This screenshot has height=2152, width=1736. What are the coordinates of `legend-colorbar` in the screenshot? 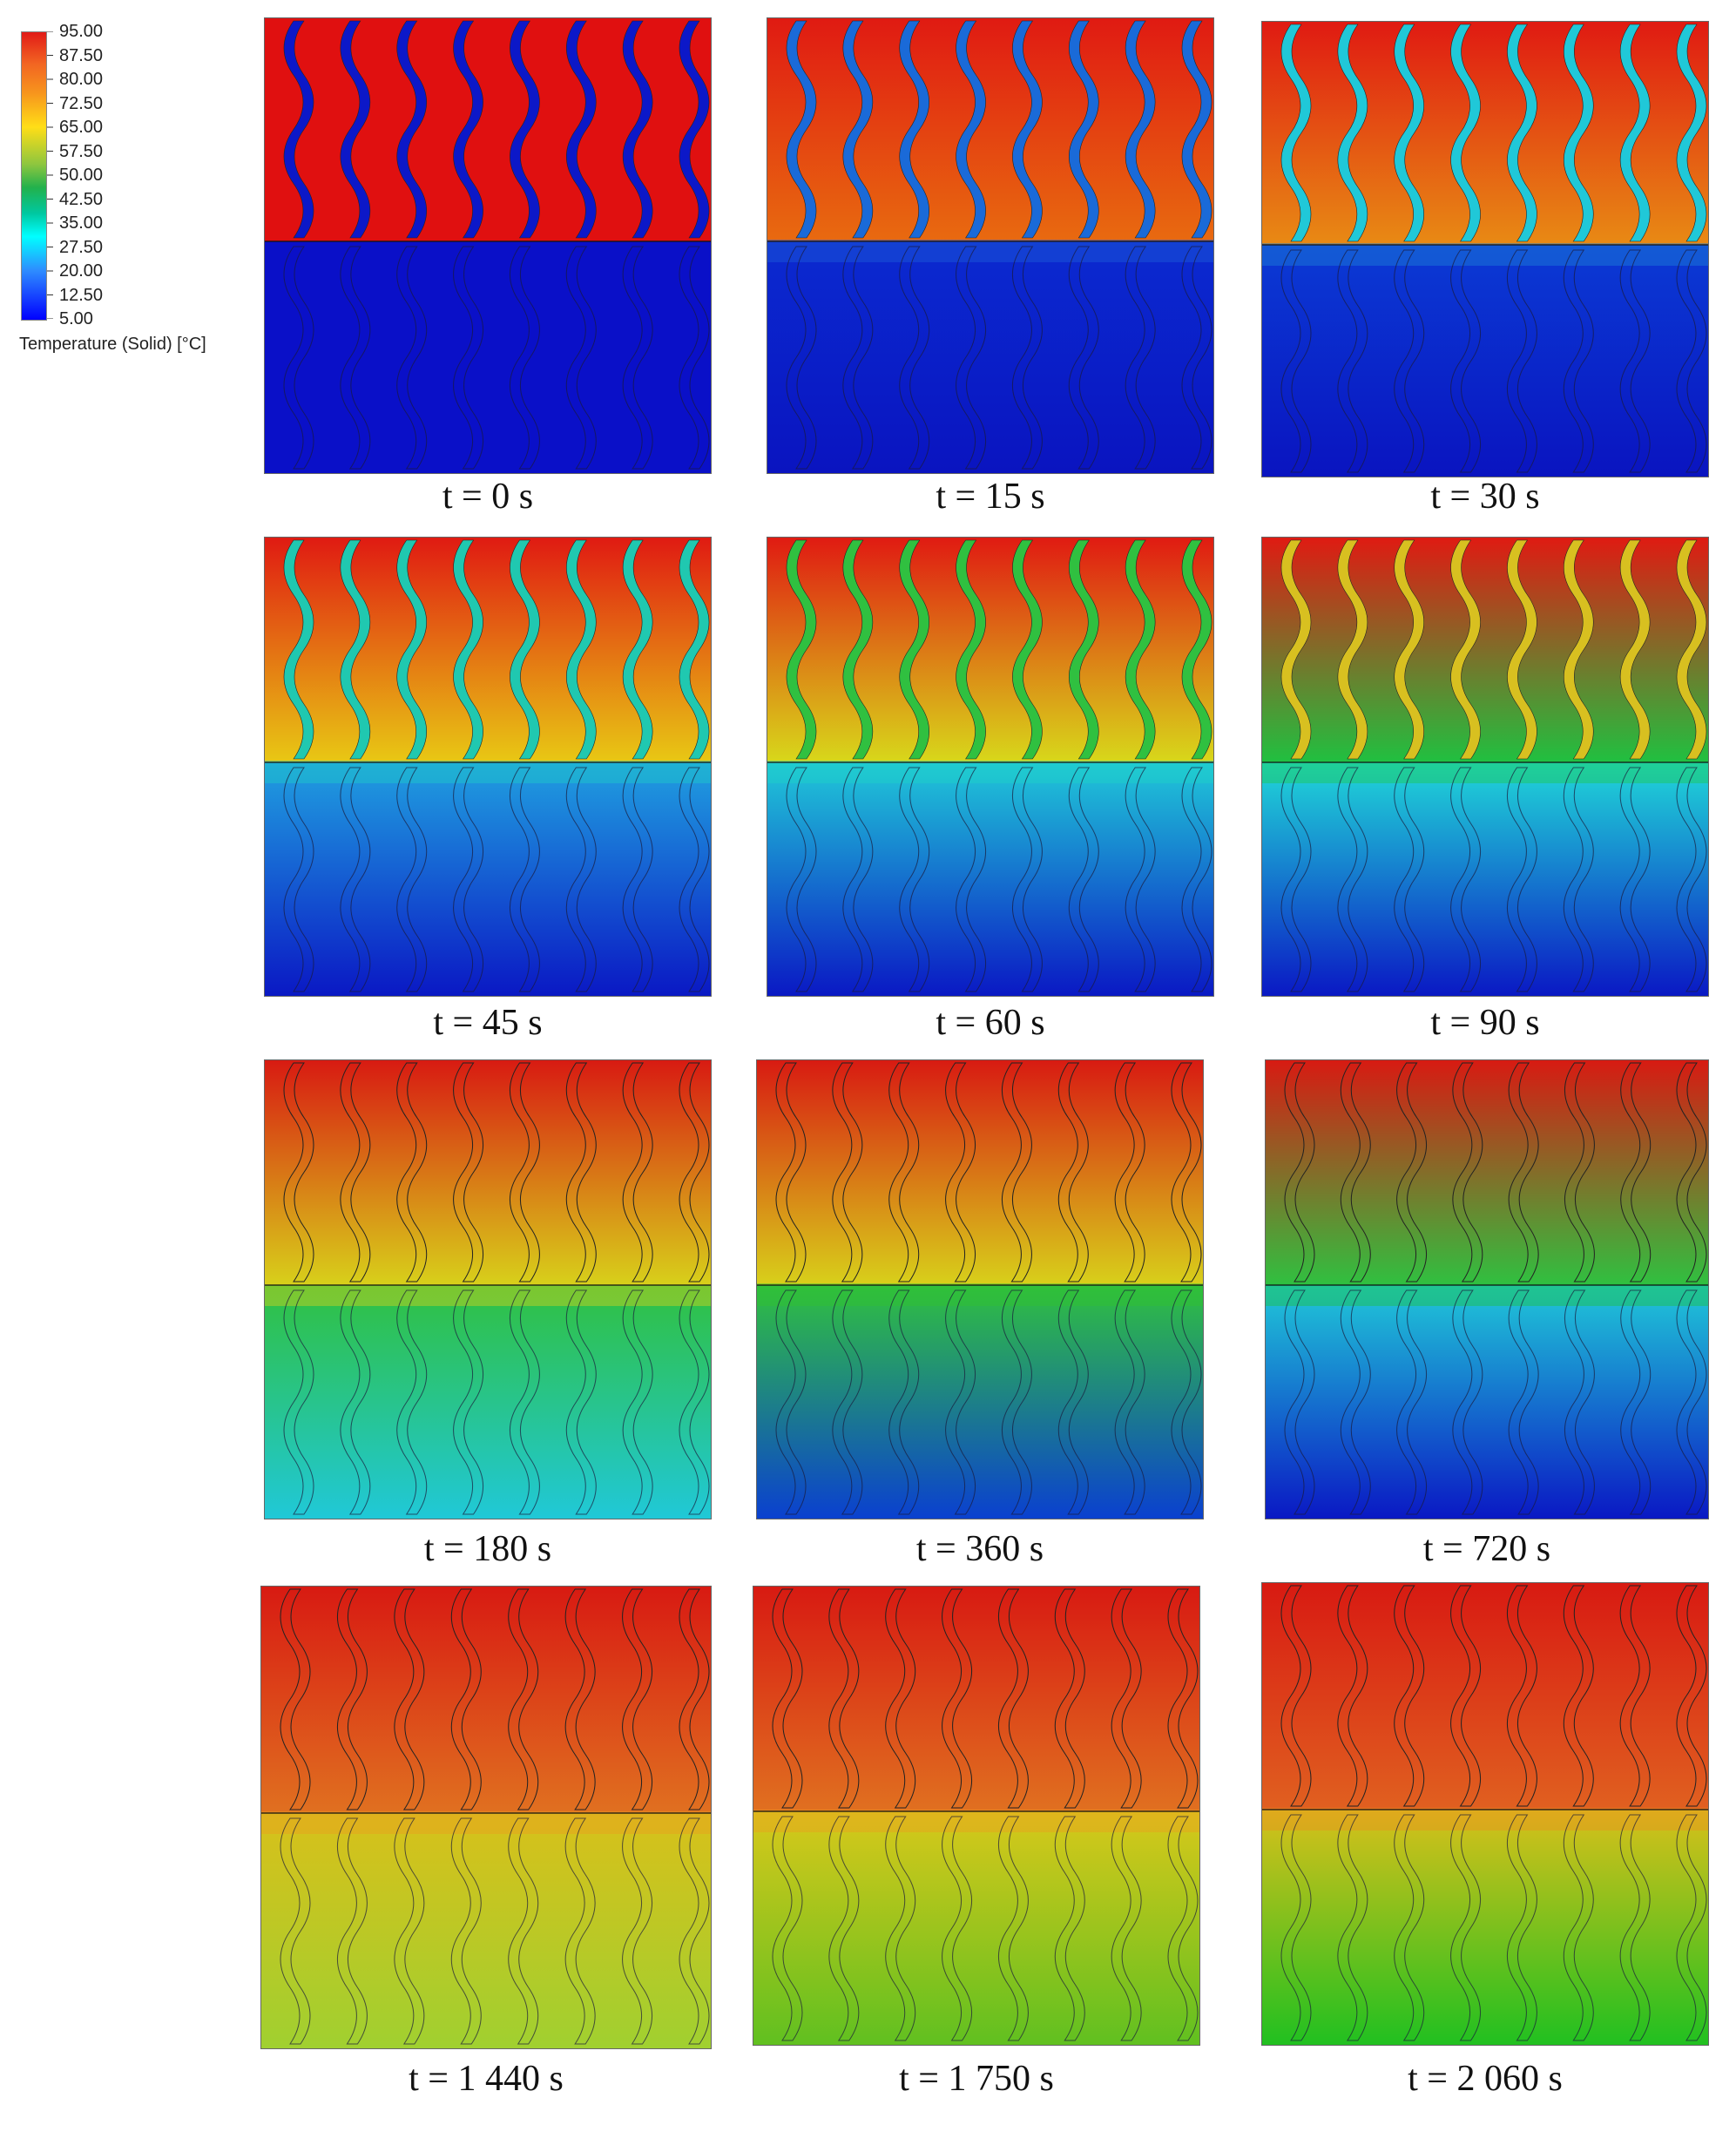 It's located at (34, 176).